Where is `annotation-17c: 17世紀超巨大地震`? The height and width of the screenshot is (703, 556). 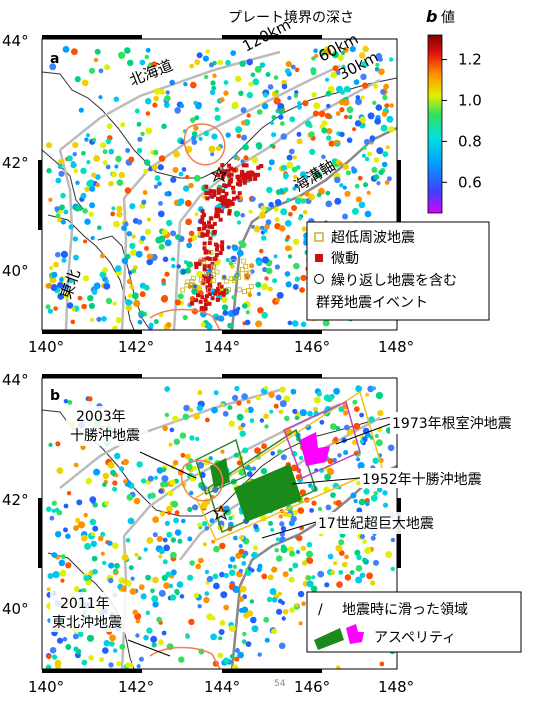
annotation-17c: 17世紀超巨大地震 is located at coordinates (397, 523).